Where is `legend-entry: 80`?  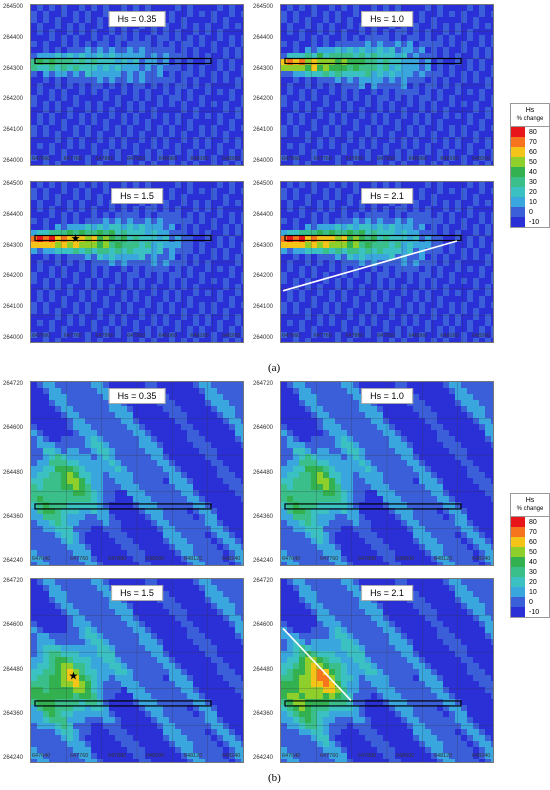 legend-entry: 80 is located at coordinates (530, 522).